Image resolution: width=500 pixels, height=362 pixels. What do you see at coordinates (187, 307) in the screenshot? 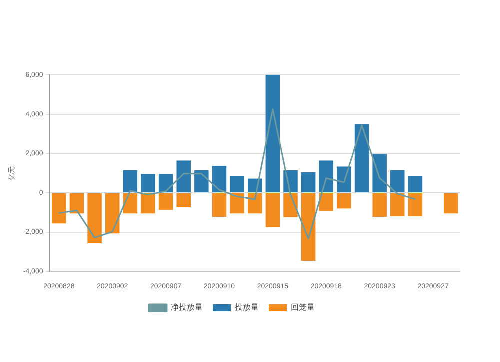
I see `legend-label: 净投放量` at bounding box center [187, 307].